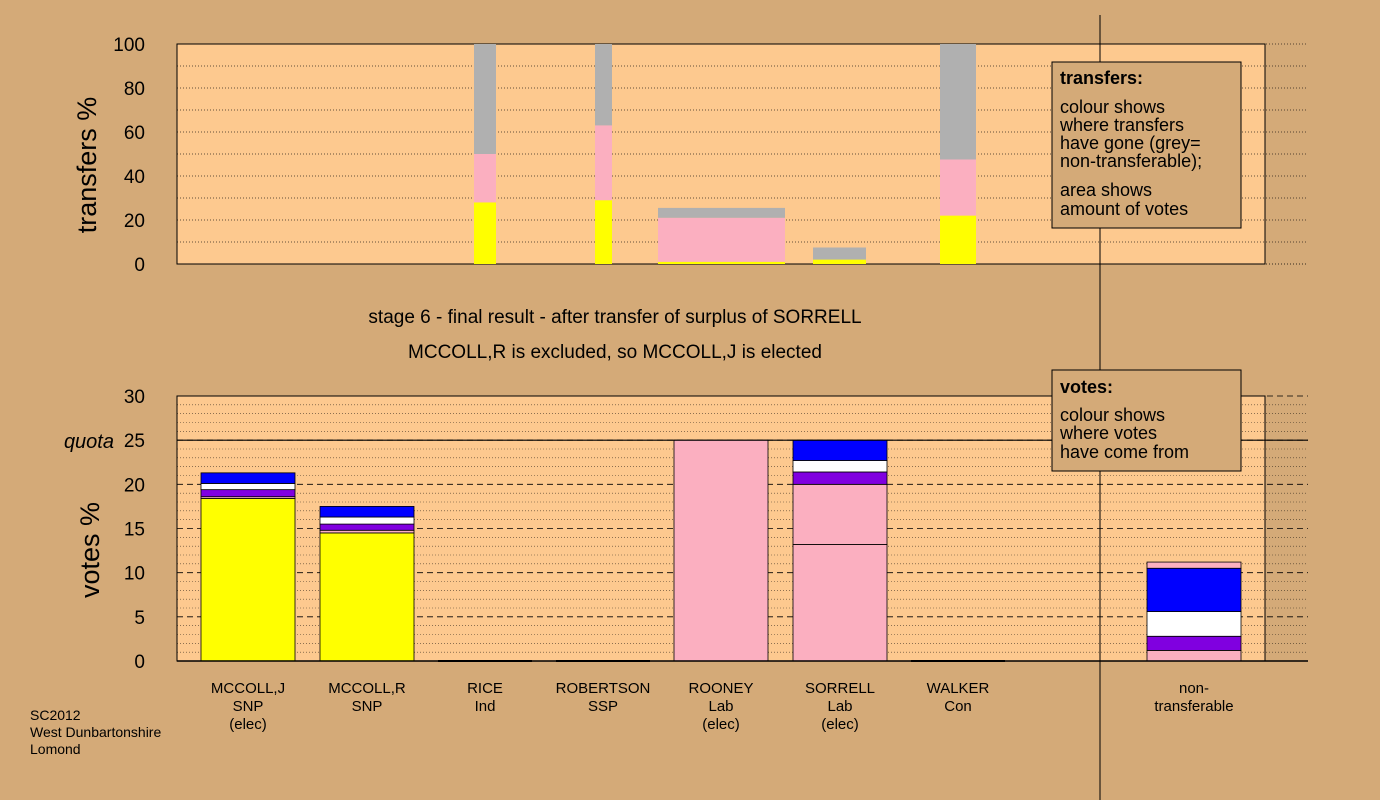  What do you see at coordinates (367, 688) in the screenshot?
I see `candidate-label: MCCOLL,R` at bounding box center [367, 688].